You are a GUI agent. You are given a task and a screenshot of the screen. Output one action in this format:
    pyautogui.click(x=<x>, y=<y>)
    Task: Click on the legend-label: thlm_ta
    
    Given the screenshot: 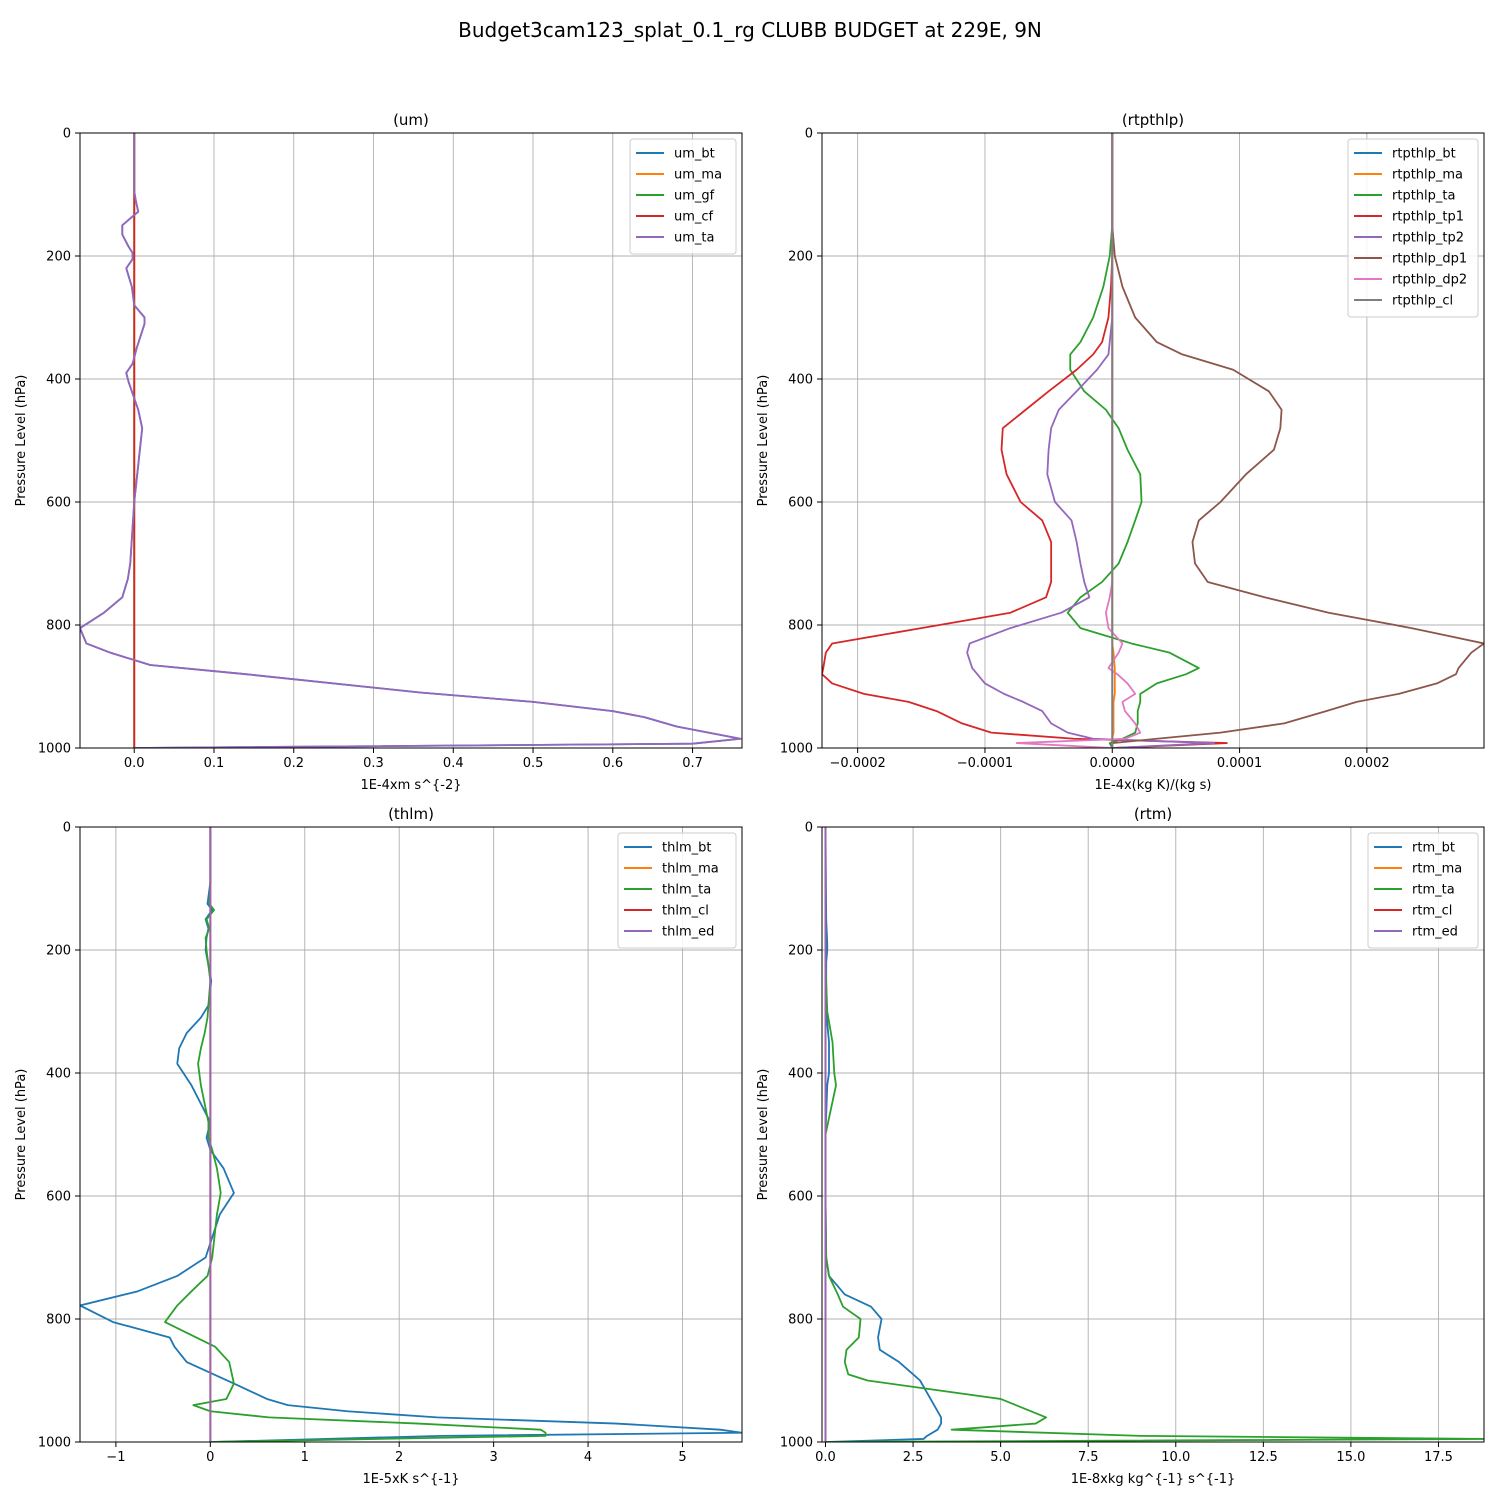 What is the action you would take?
    pyautogui.click(x=686, y=890)
    